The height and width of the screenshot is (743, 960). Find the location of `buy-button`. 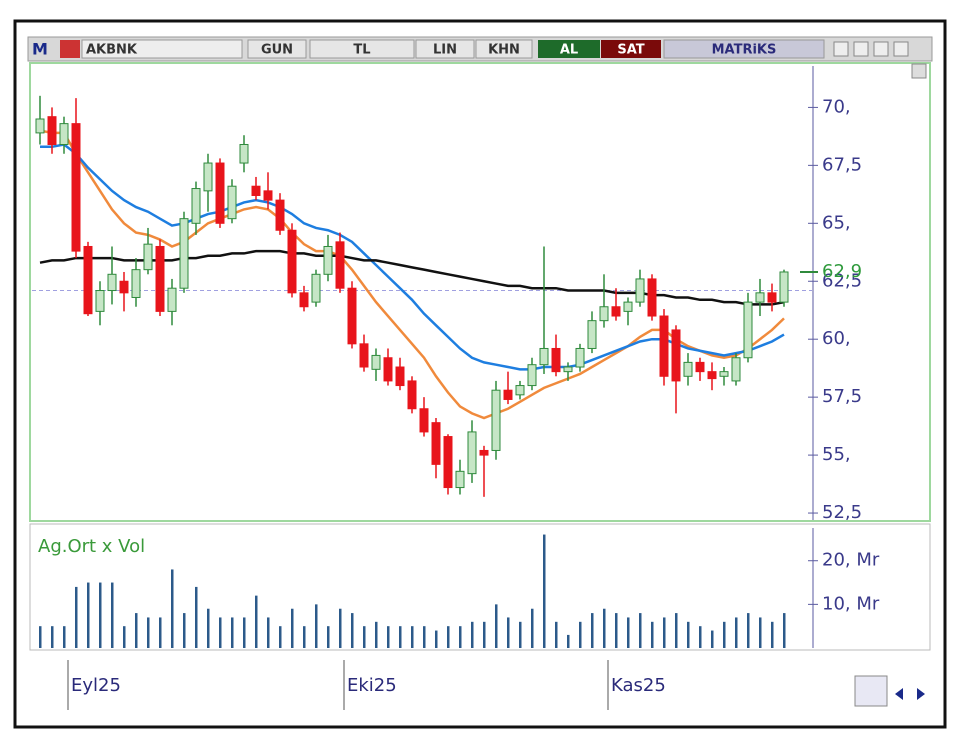

buy-button is located at coordinates (569, 49).